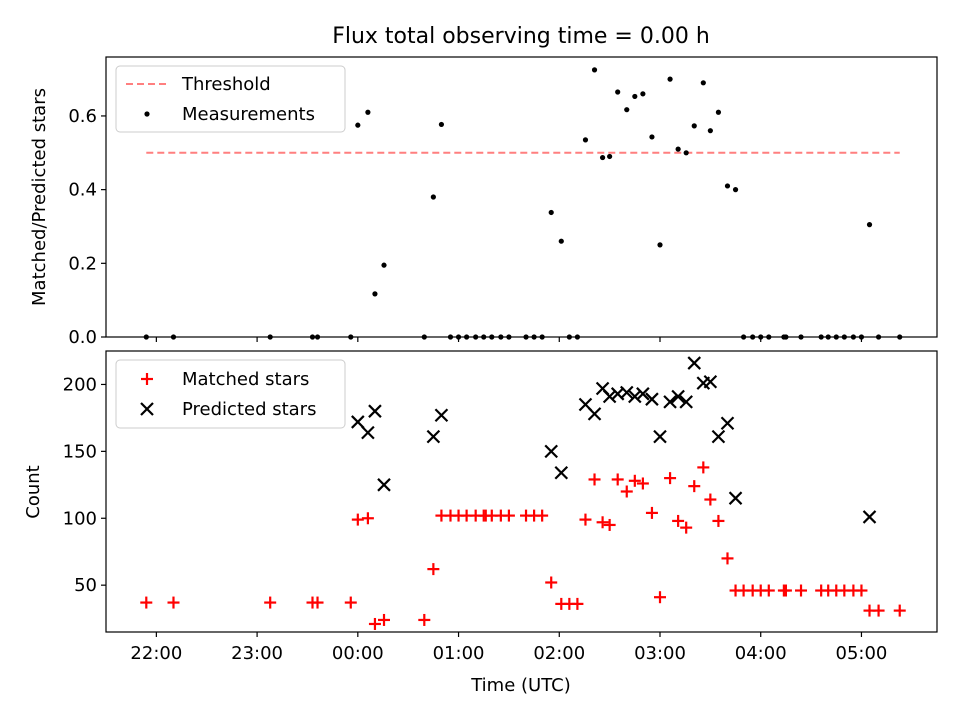 The width and height of the screenshot is (960, 720). Describe the element at coordinates (862, 653) in the screenshot. I see `x-tick-label: 05:00` at that location.